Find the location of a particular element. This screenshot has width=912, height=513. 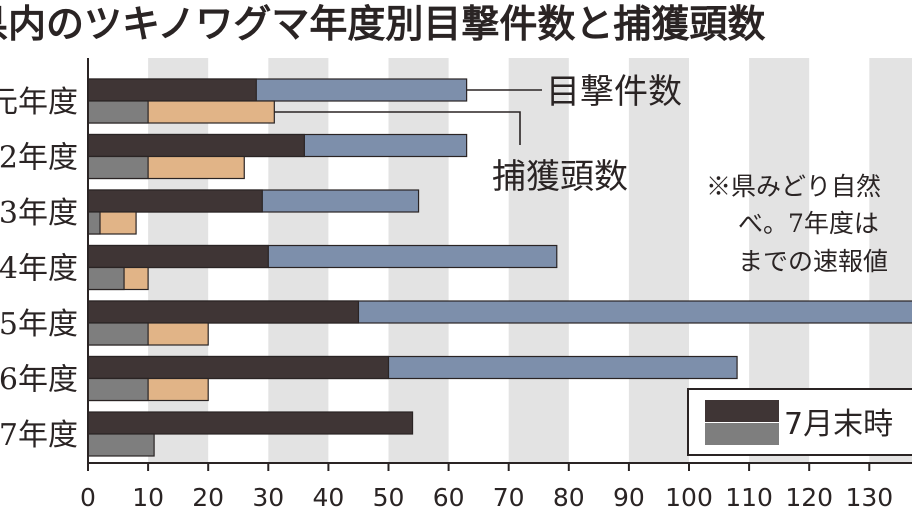

x-tick-label: 80 is located at coordinates (569, 497).